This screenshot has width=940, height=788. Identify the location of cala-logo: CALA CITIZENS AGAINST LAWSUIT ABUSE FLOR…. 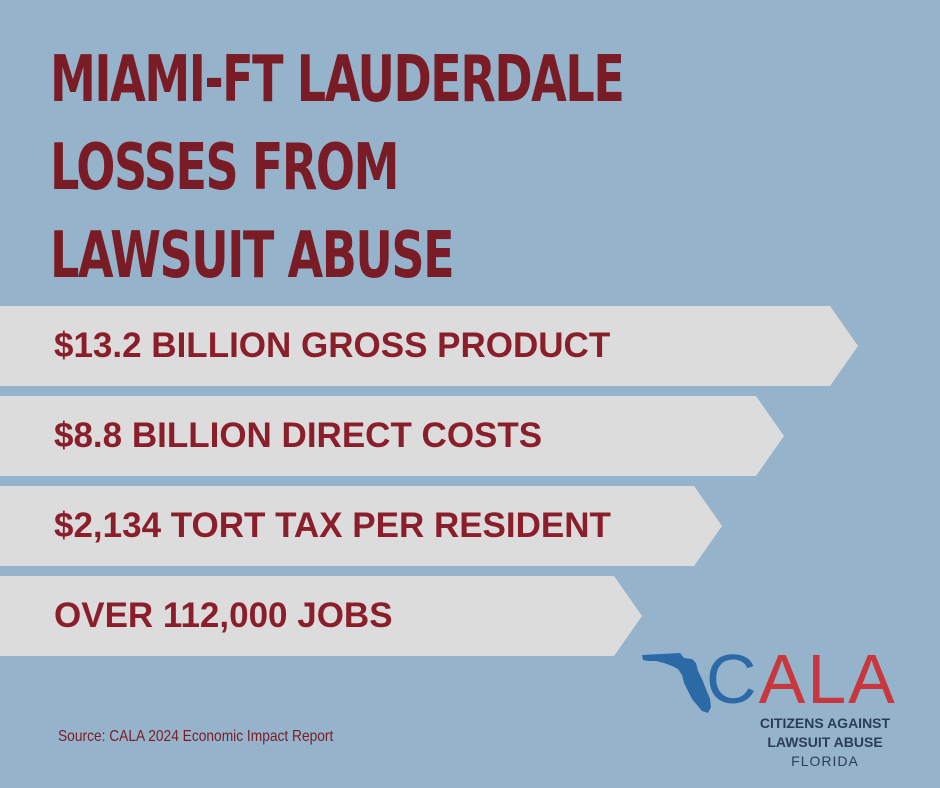
(785, 707).